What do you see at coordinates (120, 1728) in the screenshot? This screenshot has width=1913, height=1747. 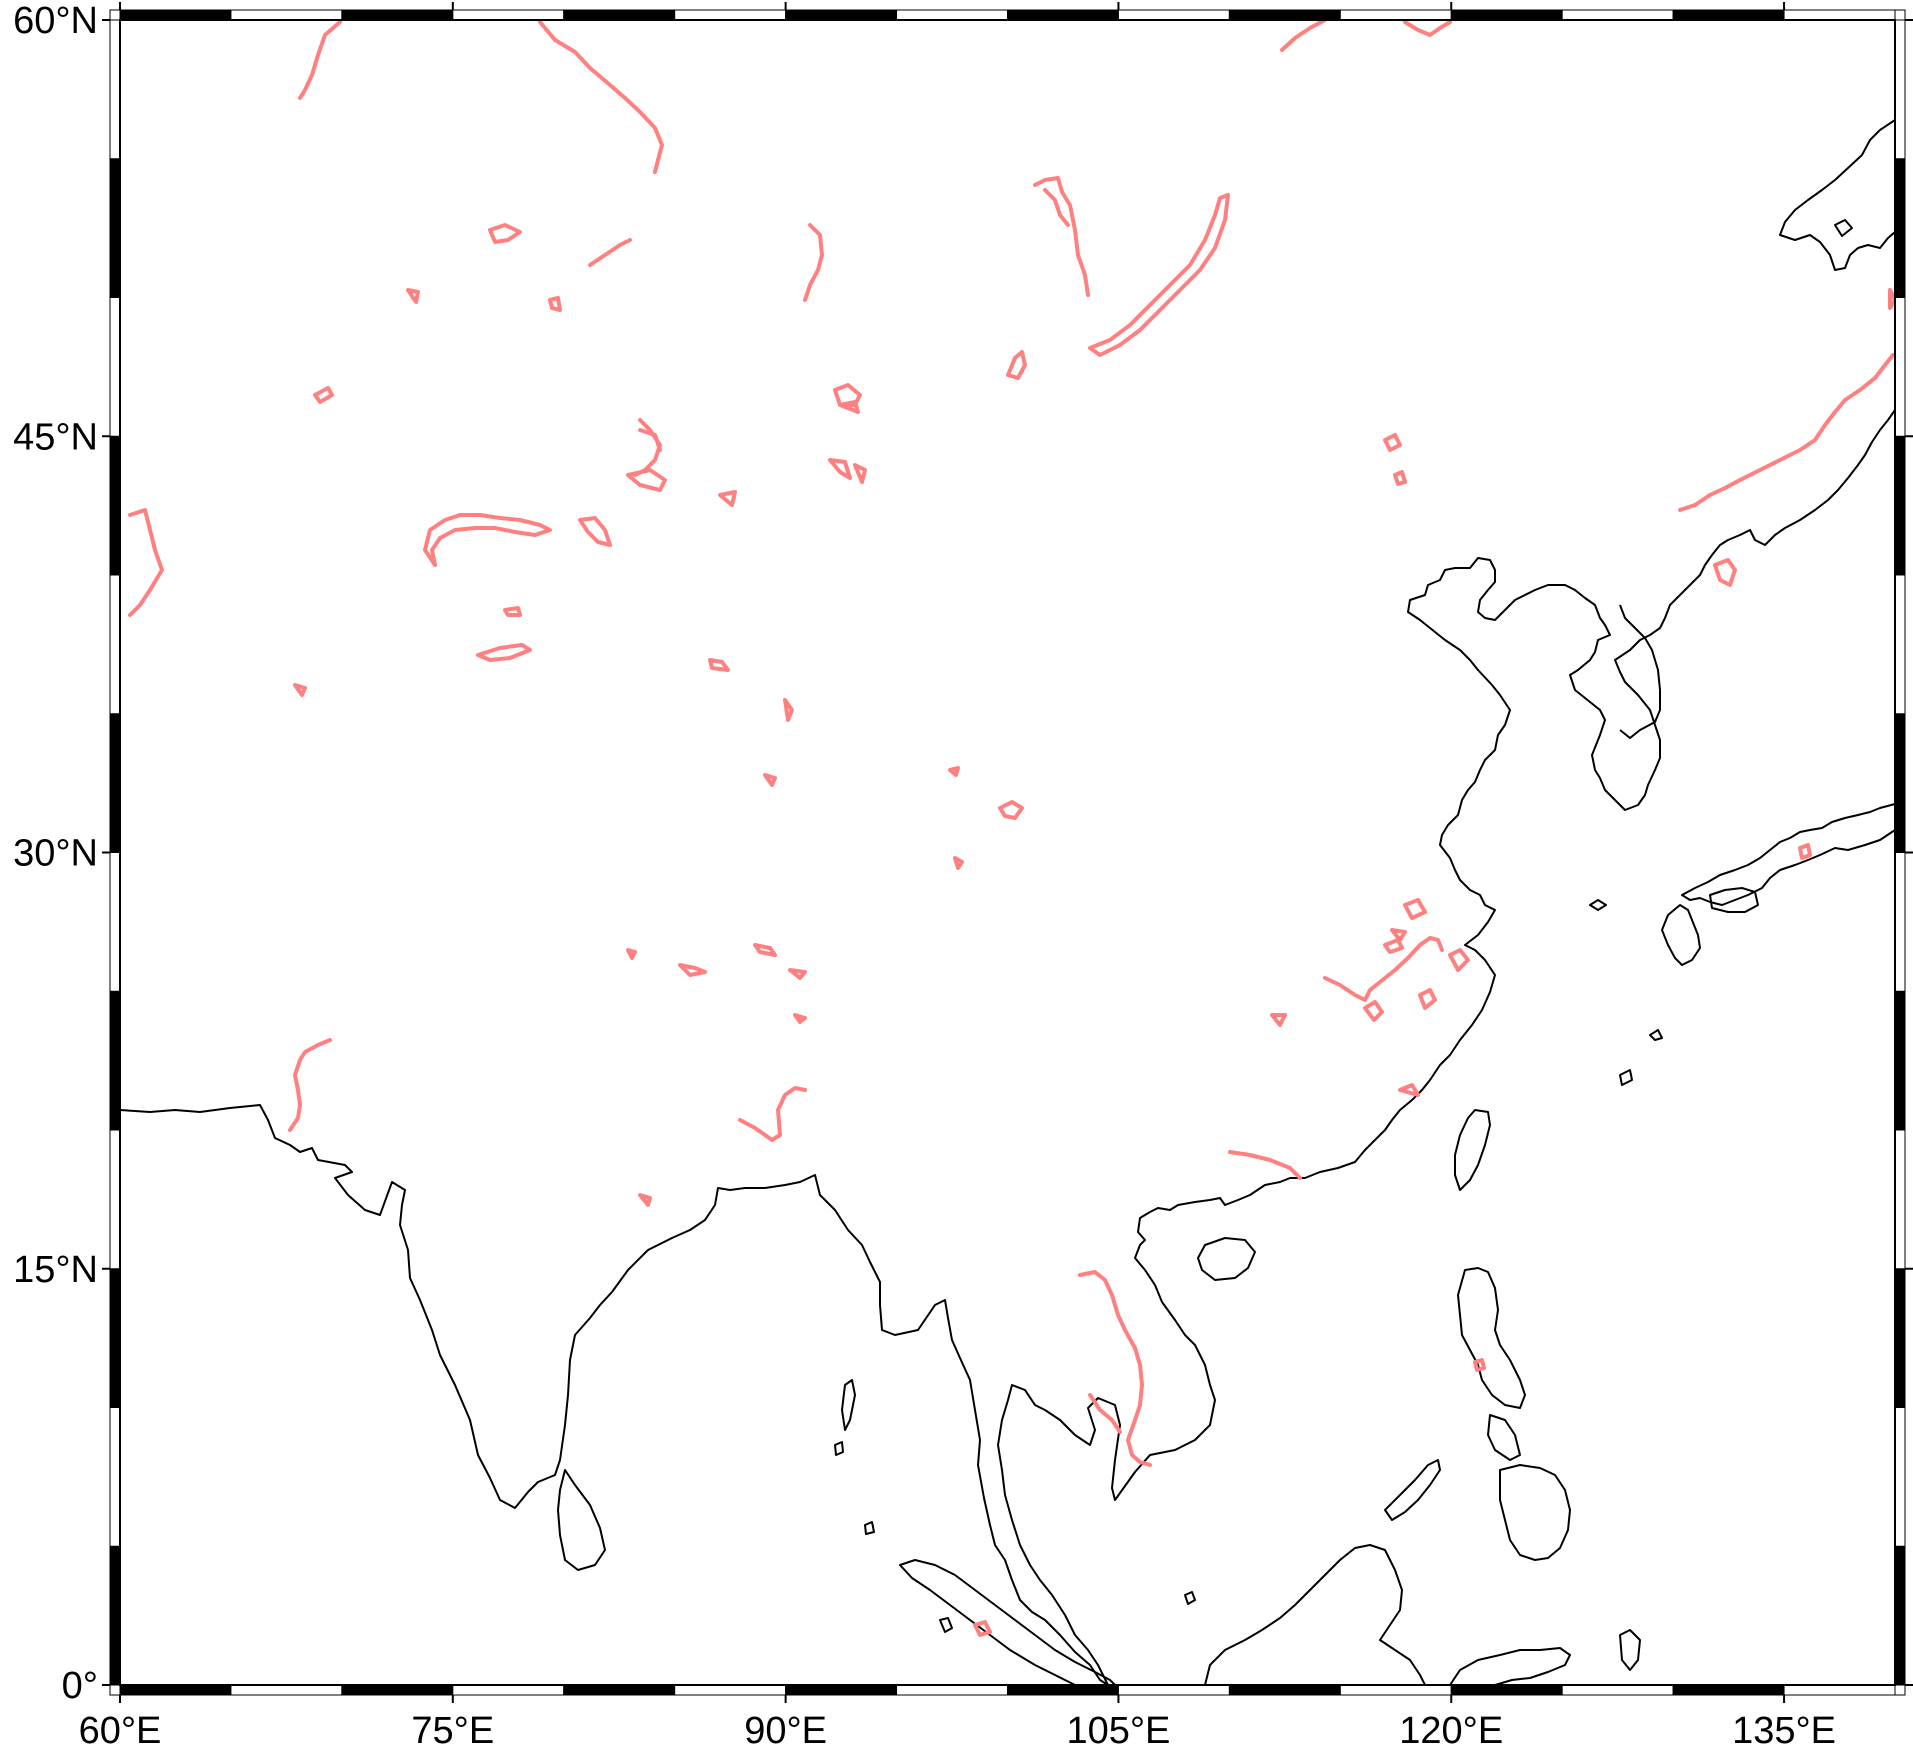 I see `x-tick-label: 60°E` at bounding box center [120, 1728].